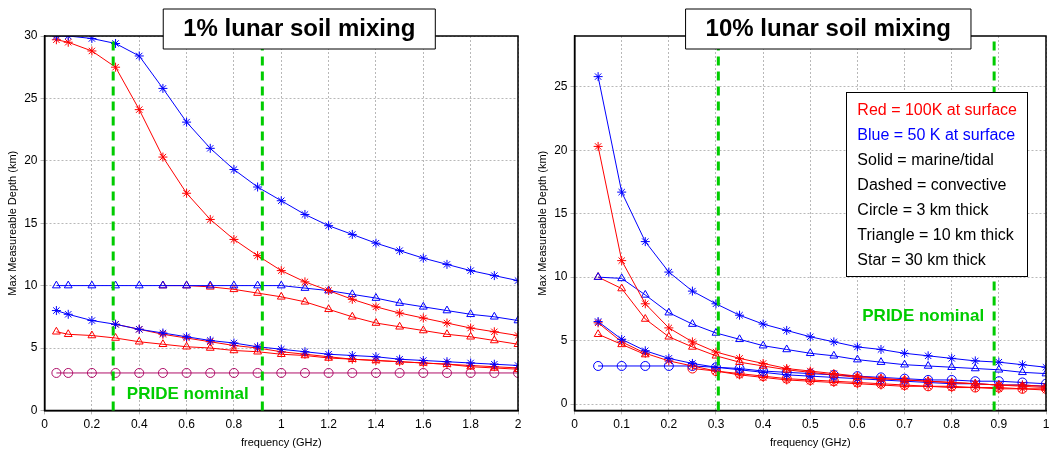  What do you see at coordinates (518, 423) in the screenshot?
I see `x-tick-label: 2` at bounding box center [518, 423].